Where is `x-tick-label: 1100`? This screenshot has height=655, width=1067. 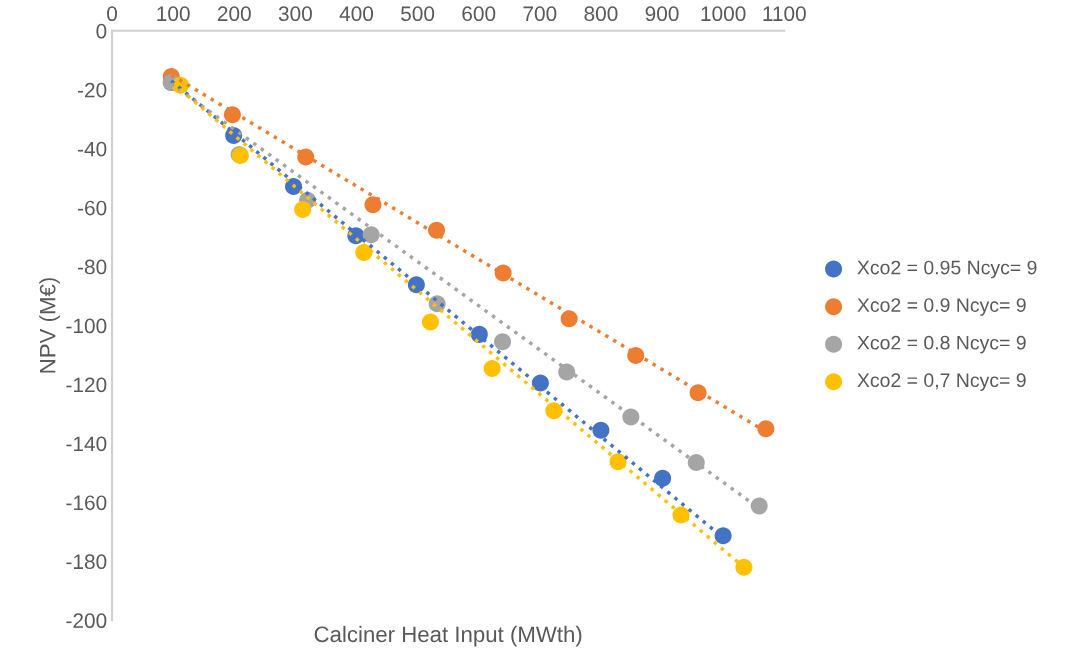 x-tick-label: 1100 is located at coordinates (784, 14).